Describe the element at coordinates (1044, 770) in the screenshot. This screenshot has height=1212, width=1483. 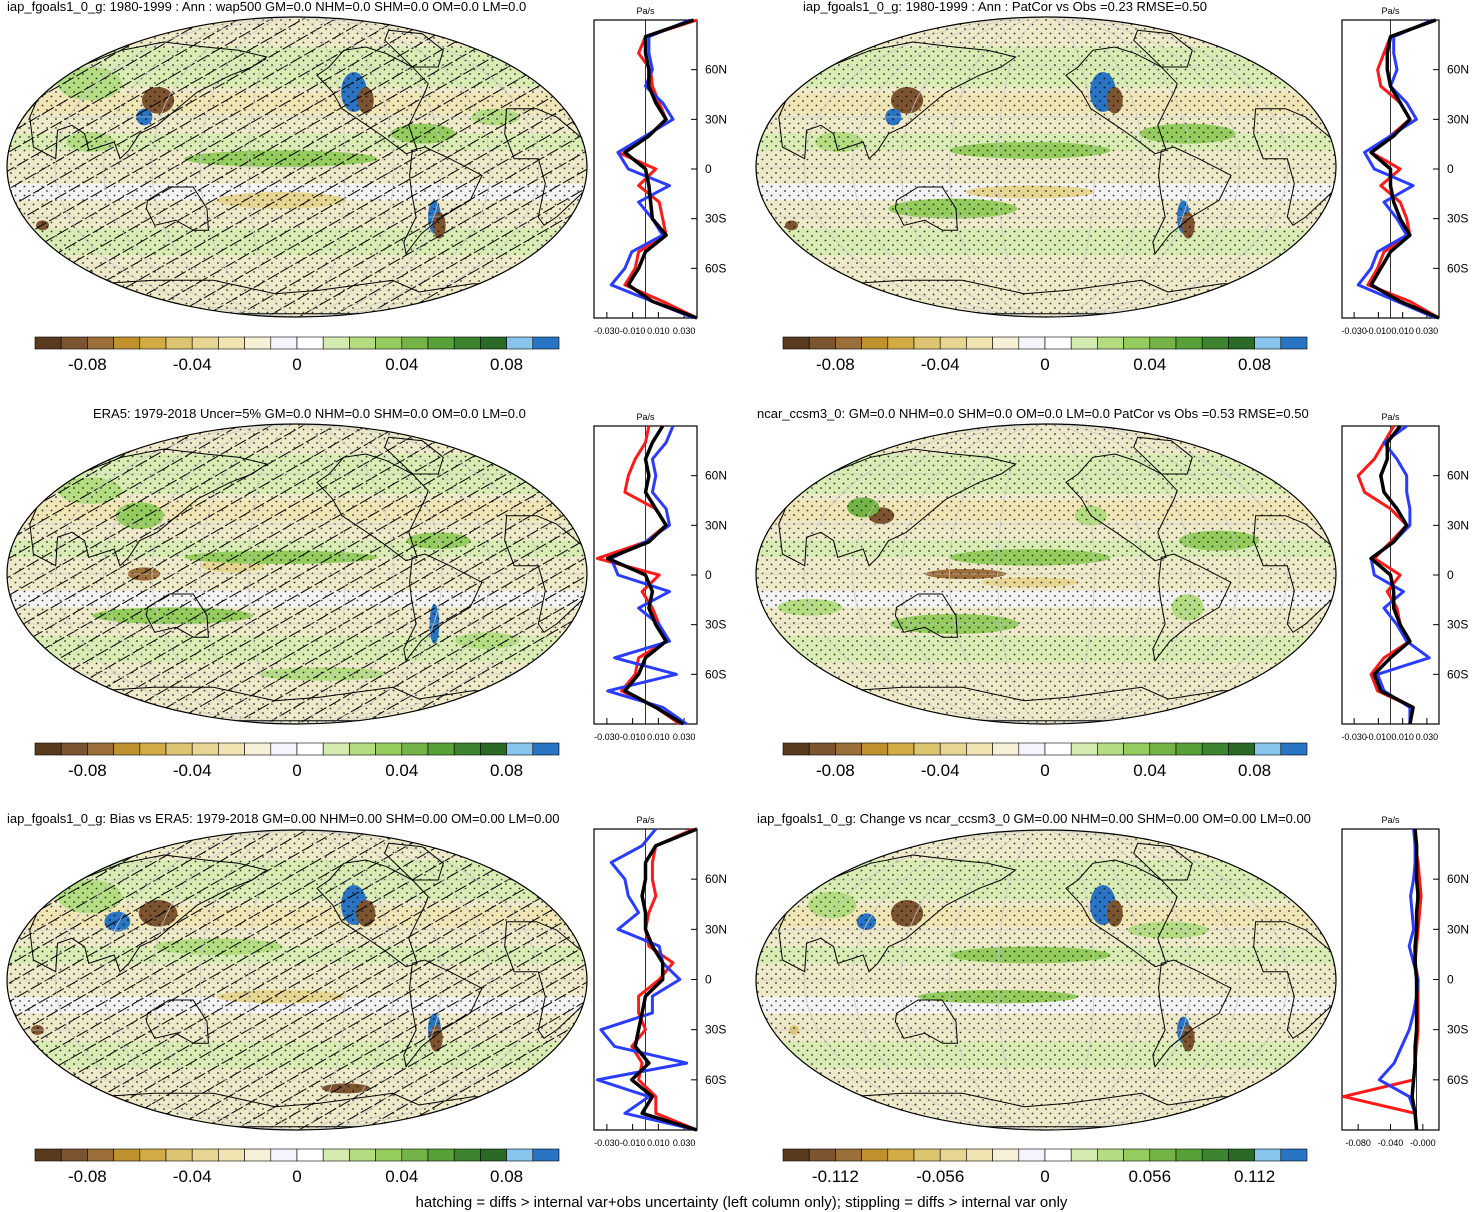
I see `colorbar-tick-label: 0` at that location.